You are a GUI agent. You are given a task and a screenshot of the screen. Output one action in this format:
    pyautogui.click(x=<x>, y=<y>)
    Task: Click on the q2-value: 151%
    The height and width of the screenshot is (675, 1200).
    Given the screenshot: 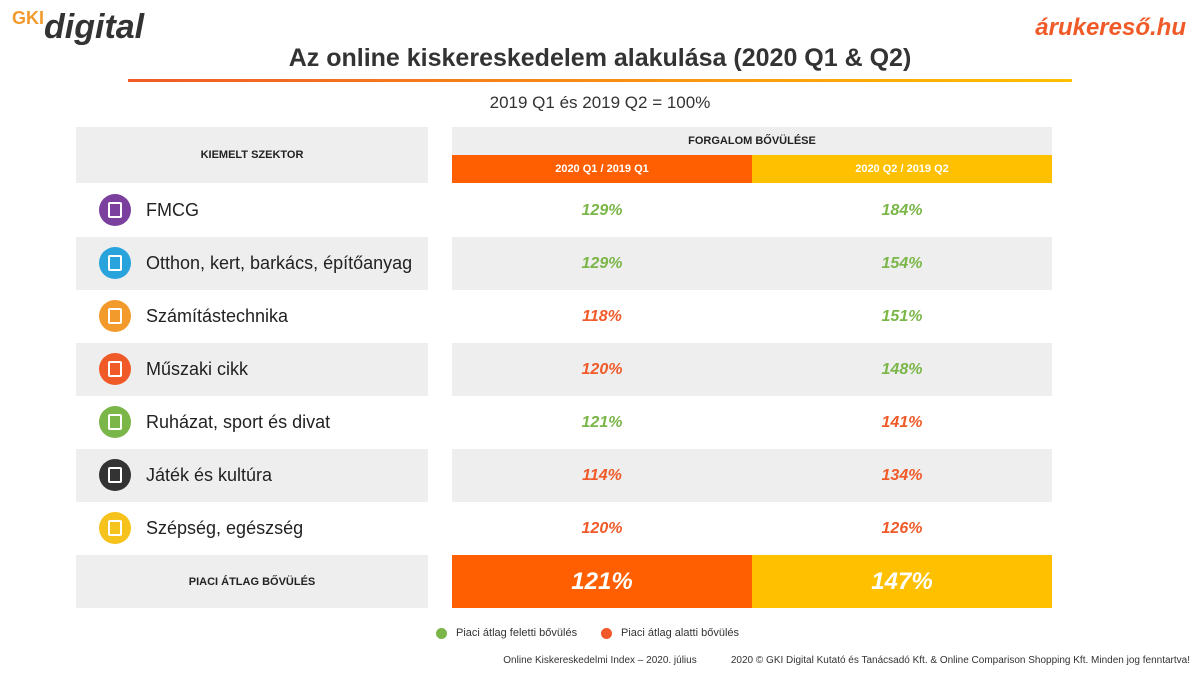 What is the action you would take?
    pyautogui.click(x=902, y=316)
    